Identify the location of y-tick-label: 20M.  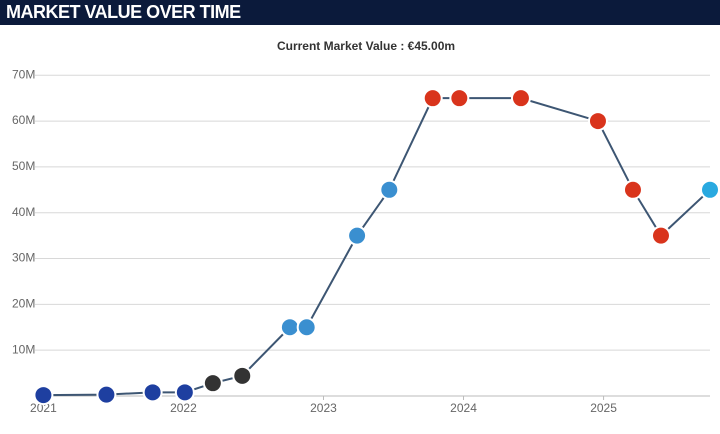
(23, 304).